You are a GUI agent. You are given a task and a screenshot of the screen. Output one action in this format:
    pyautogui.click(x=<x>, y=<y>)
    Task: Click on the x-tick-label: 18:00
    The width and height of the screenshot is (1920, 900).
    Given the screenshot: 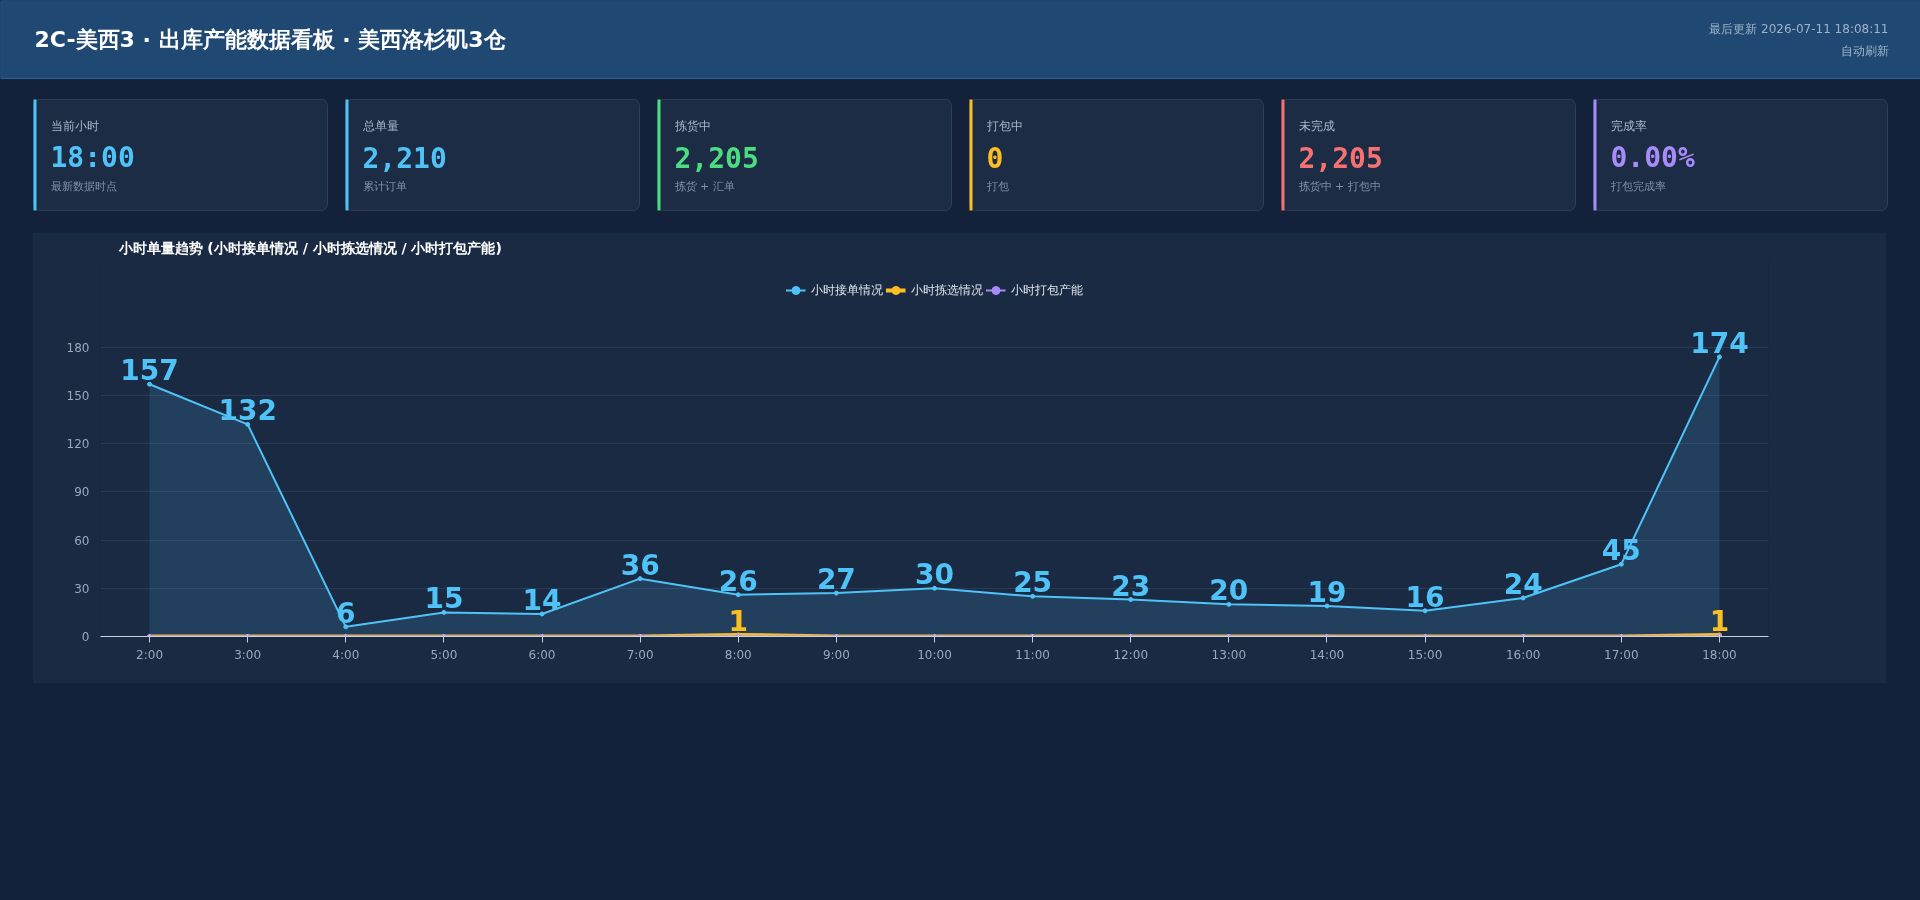 What is the action you would take?
    pyautogui.click(x=1719, y=654)
    